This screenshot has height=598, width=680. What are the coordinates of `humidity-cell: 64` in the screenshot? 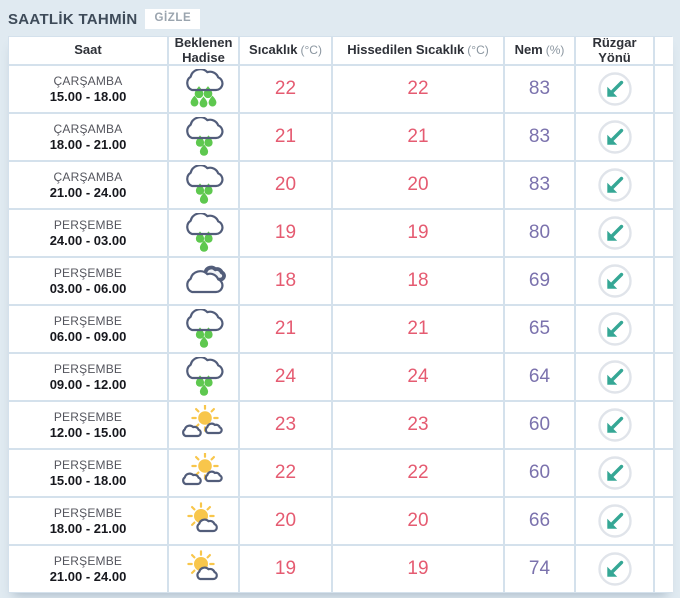 It's located at (539, 377).